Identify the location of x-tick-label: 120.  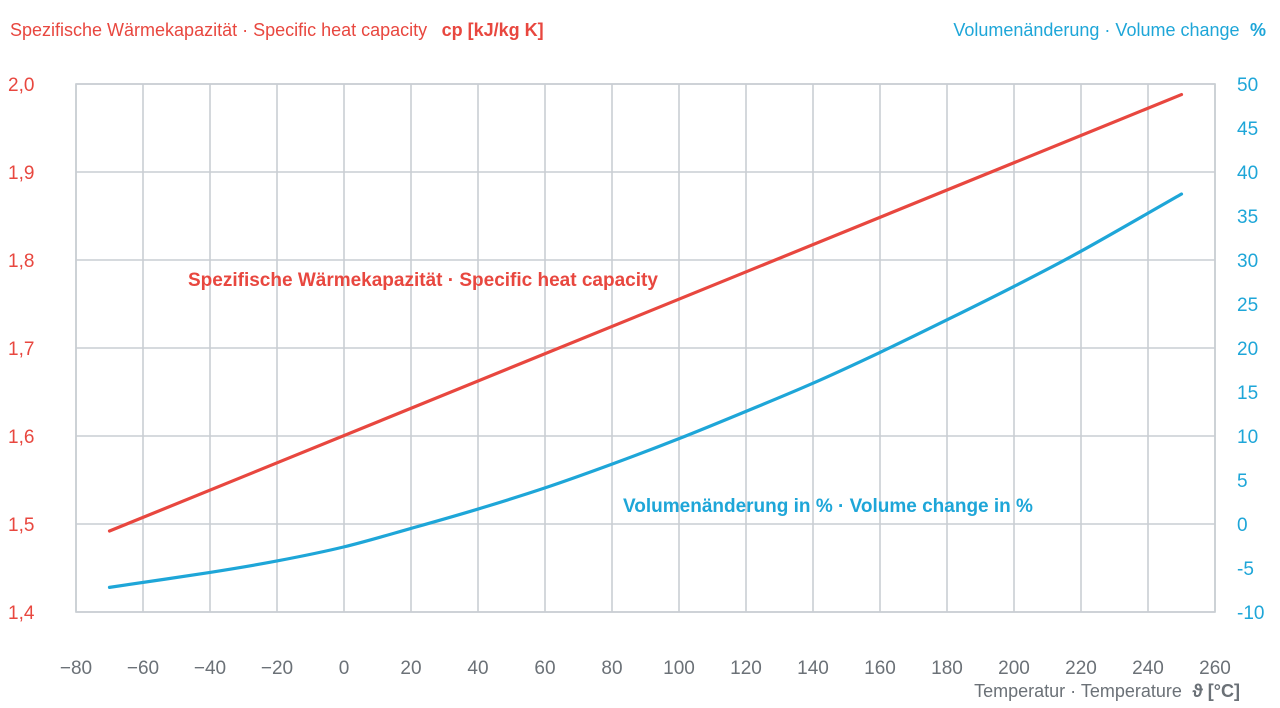
(746, 668).